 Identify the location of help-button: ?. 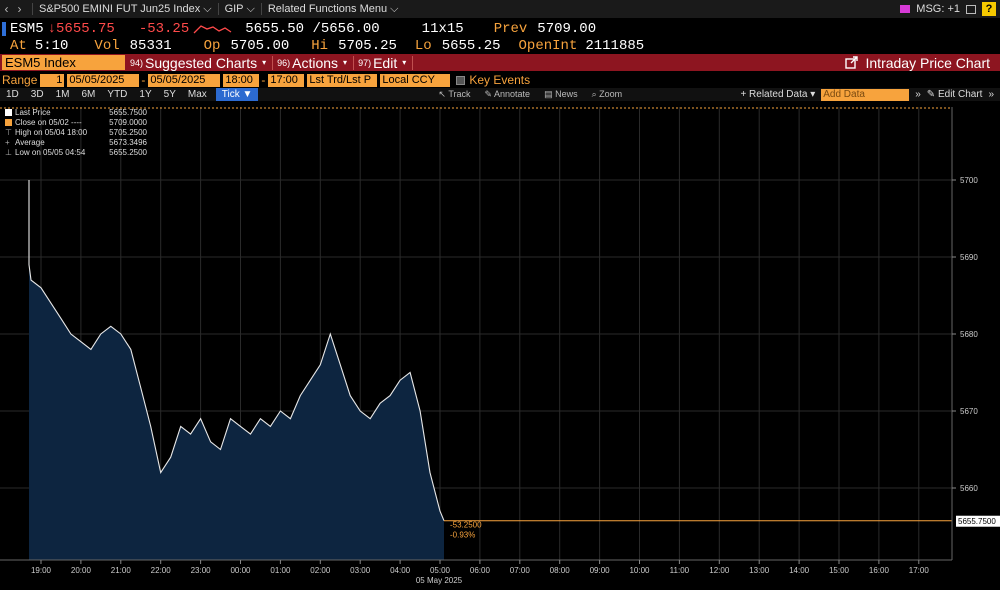
(989, 9).